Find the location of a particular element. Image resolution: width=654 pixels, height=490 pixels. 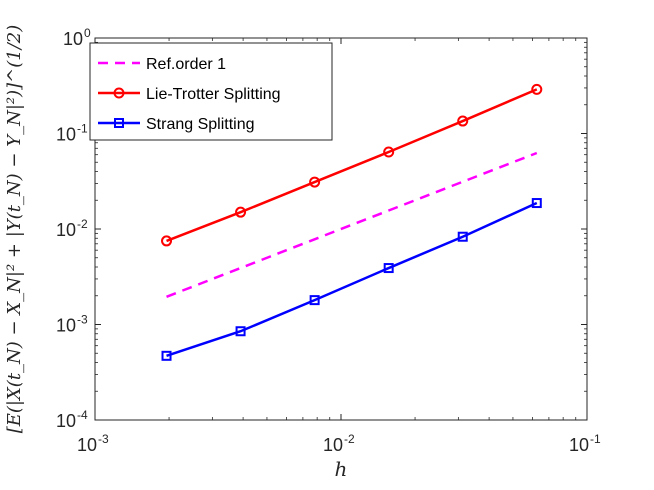

y-tick-exponent: -1 is located at coordinates (82, 129).